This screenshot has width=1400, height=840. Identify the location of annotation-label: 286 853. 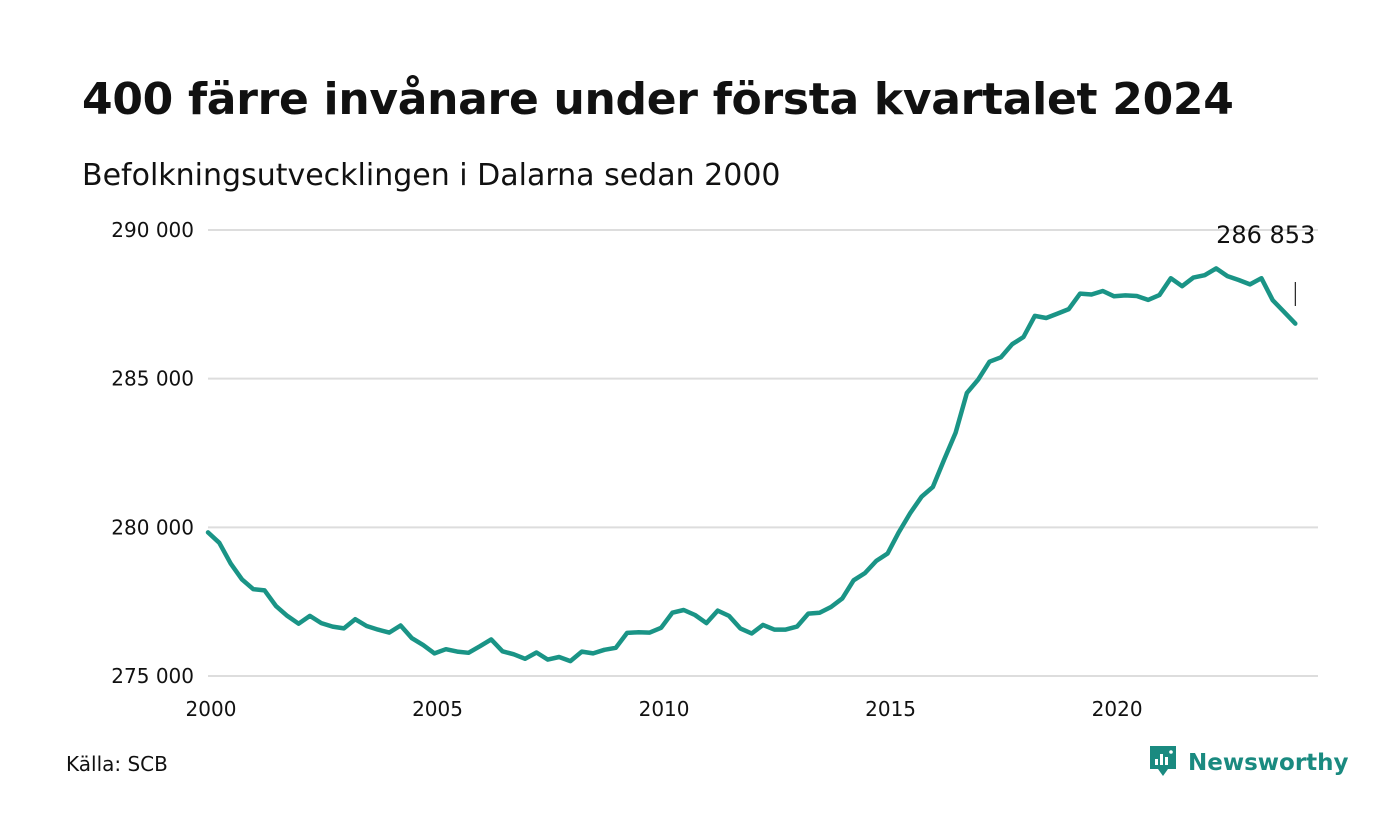
(1265, 235).